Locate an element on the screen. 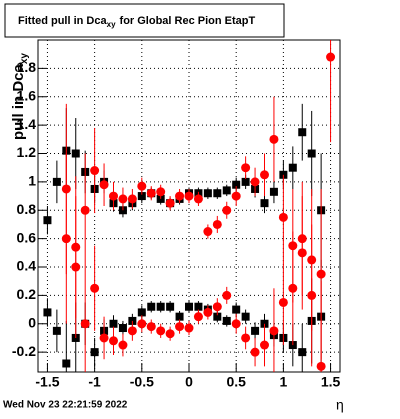 The width and height of the screenshot is (400, 419). x-tick-label: -1 is located at coordinates (94, 382).